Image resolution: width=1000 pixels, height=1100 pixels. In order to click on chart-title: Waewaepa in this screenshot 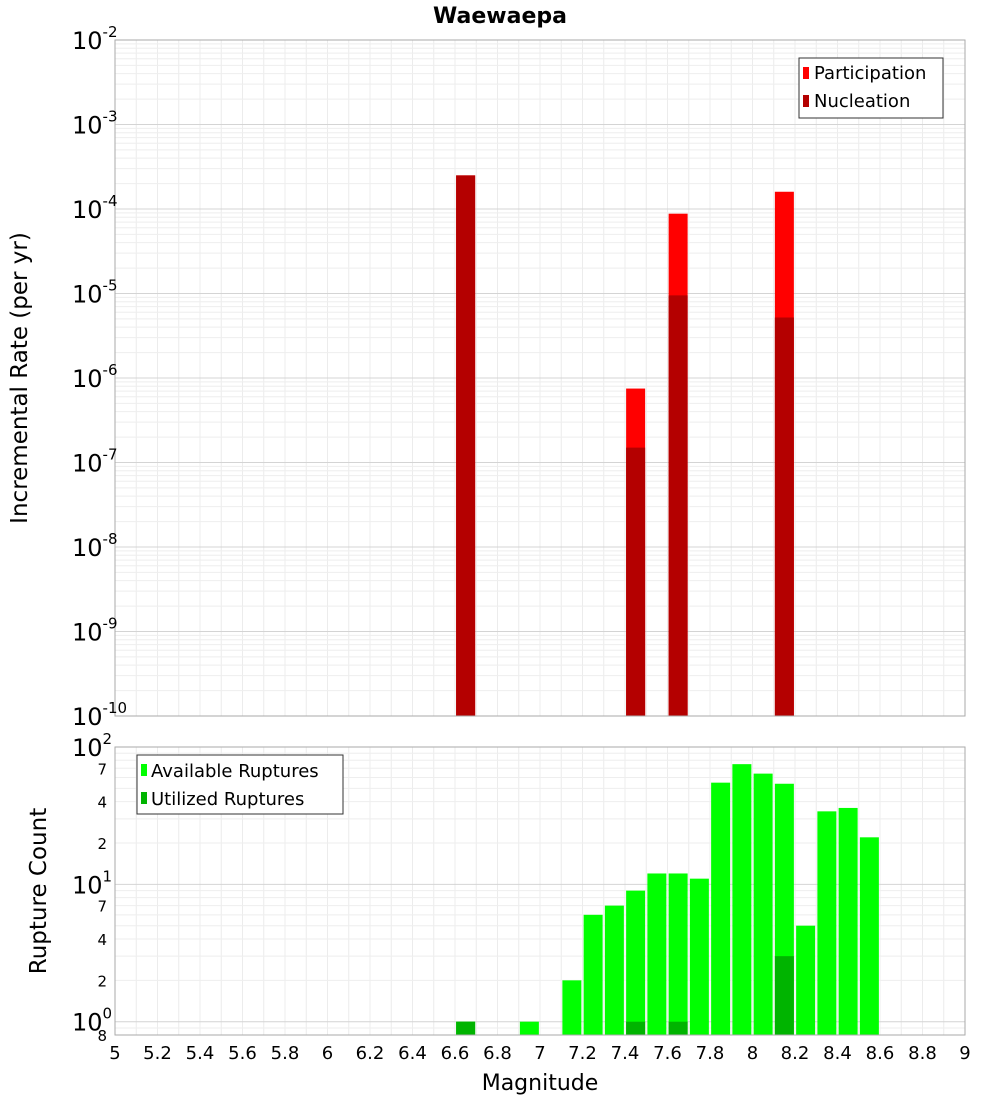, I will do `click(500, 16)`.